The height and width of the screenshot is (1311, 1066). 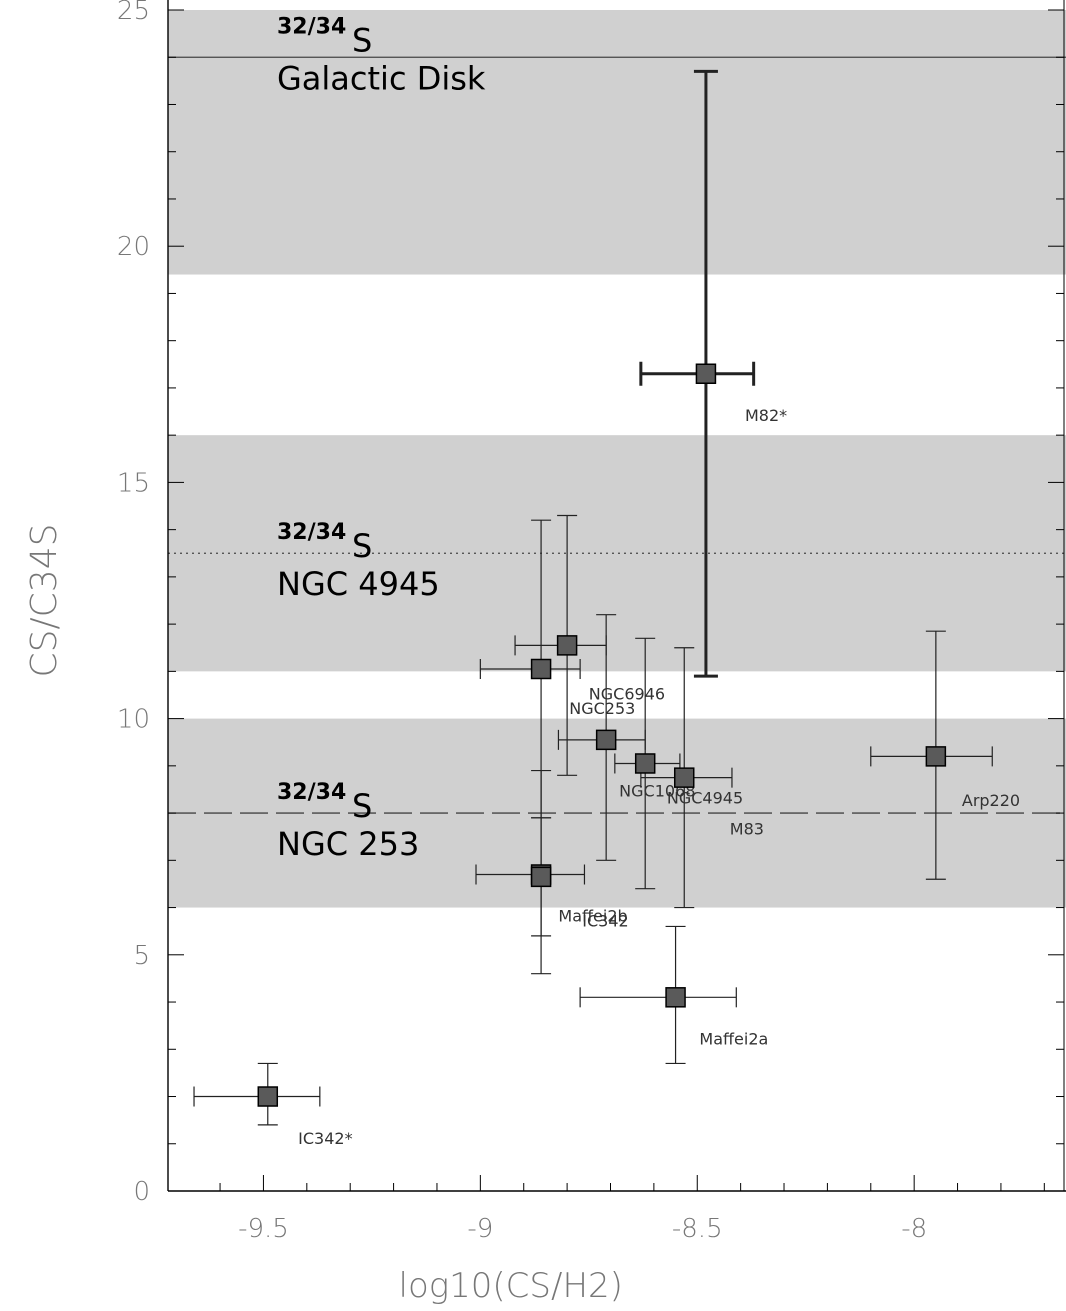 I want to click on data-point-IC342*: IC342*, so click(x=273, y=1105).